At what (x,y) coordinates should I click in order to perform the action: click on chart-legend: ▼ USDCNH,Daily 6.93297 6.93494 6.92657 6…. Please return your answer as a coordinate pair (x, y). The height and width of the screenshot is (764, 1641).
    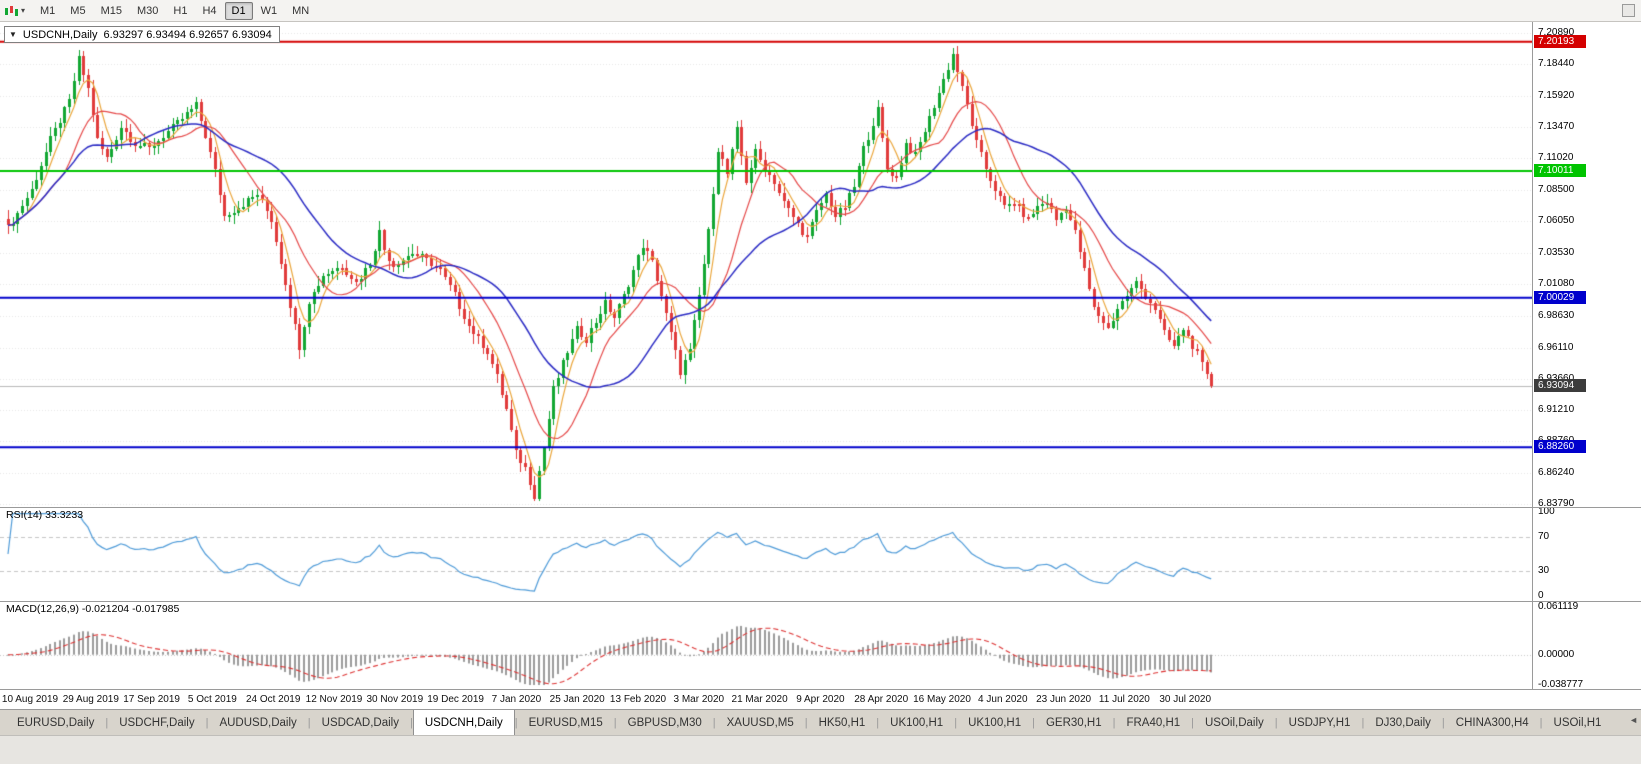
    Looking at the image, I should click on (142, 34).